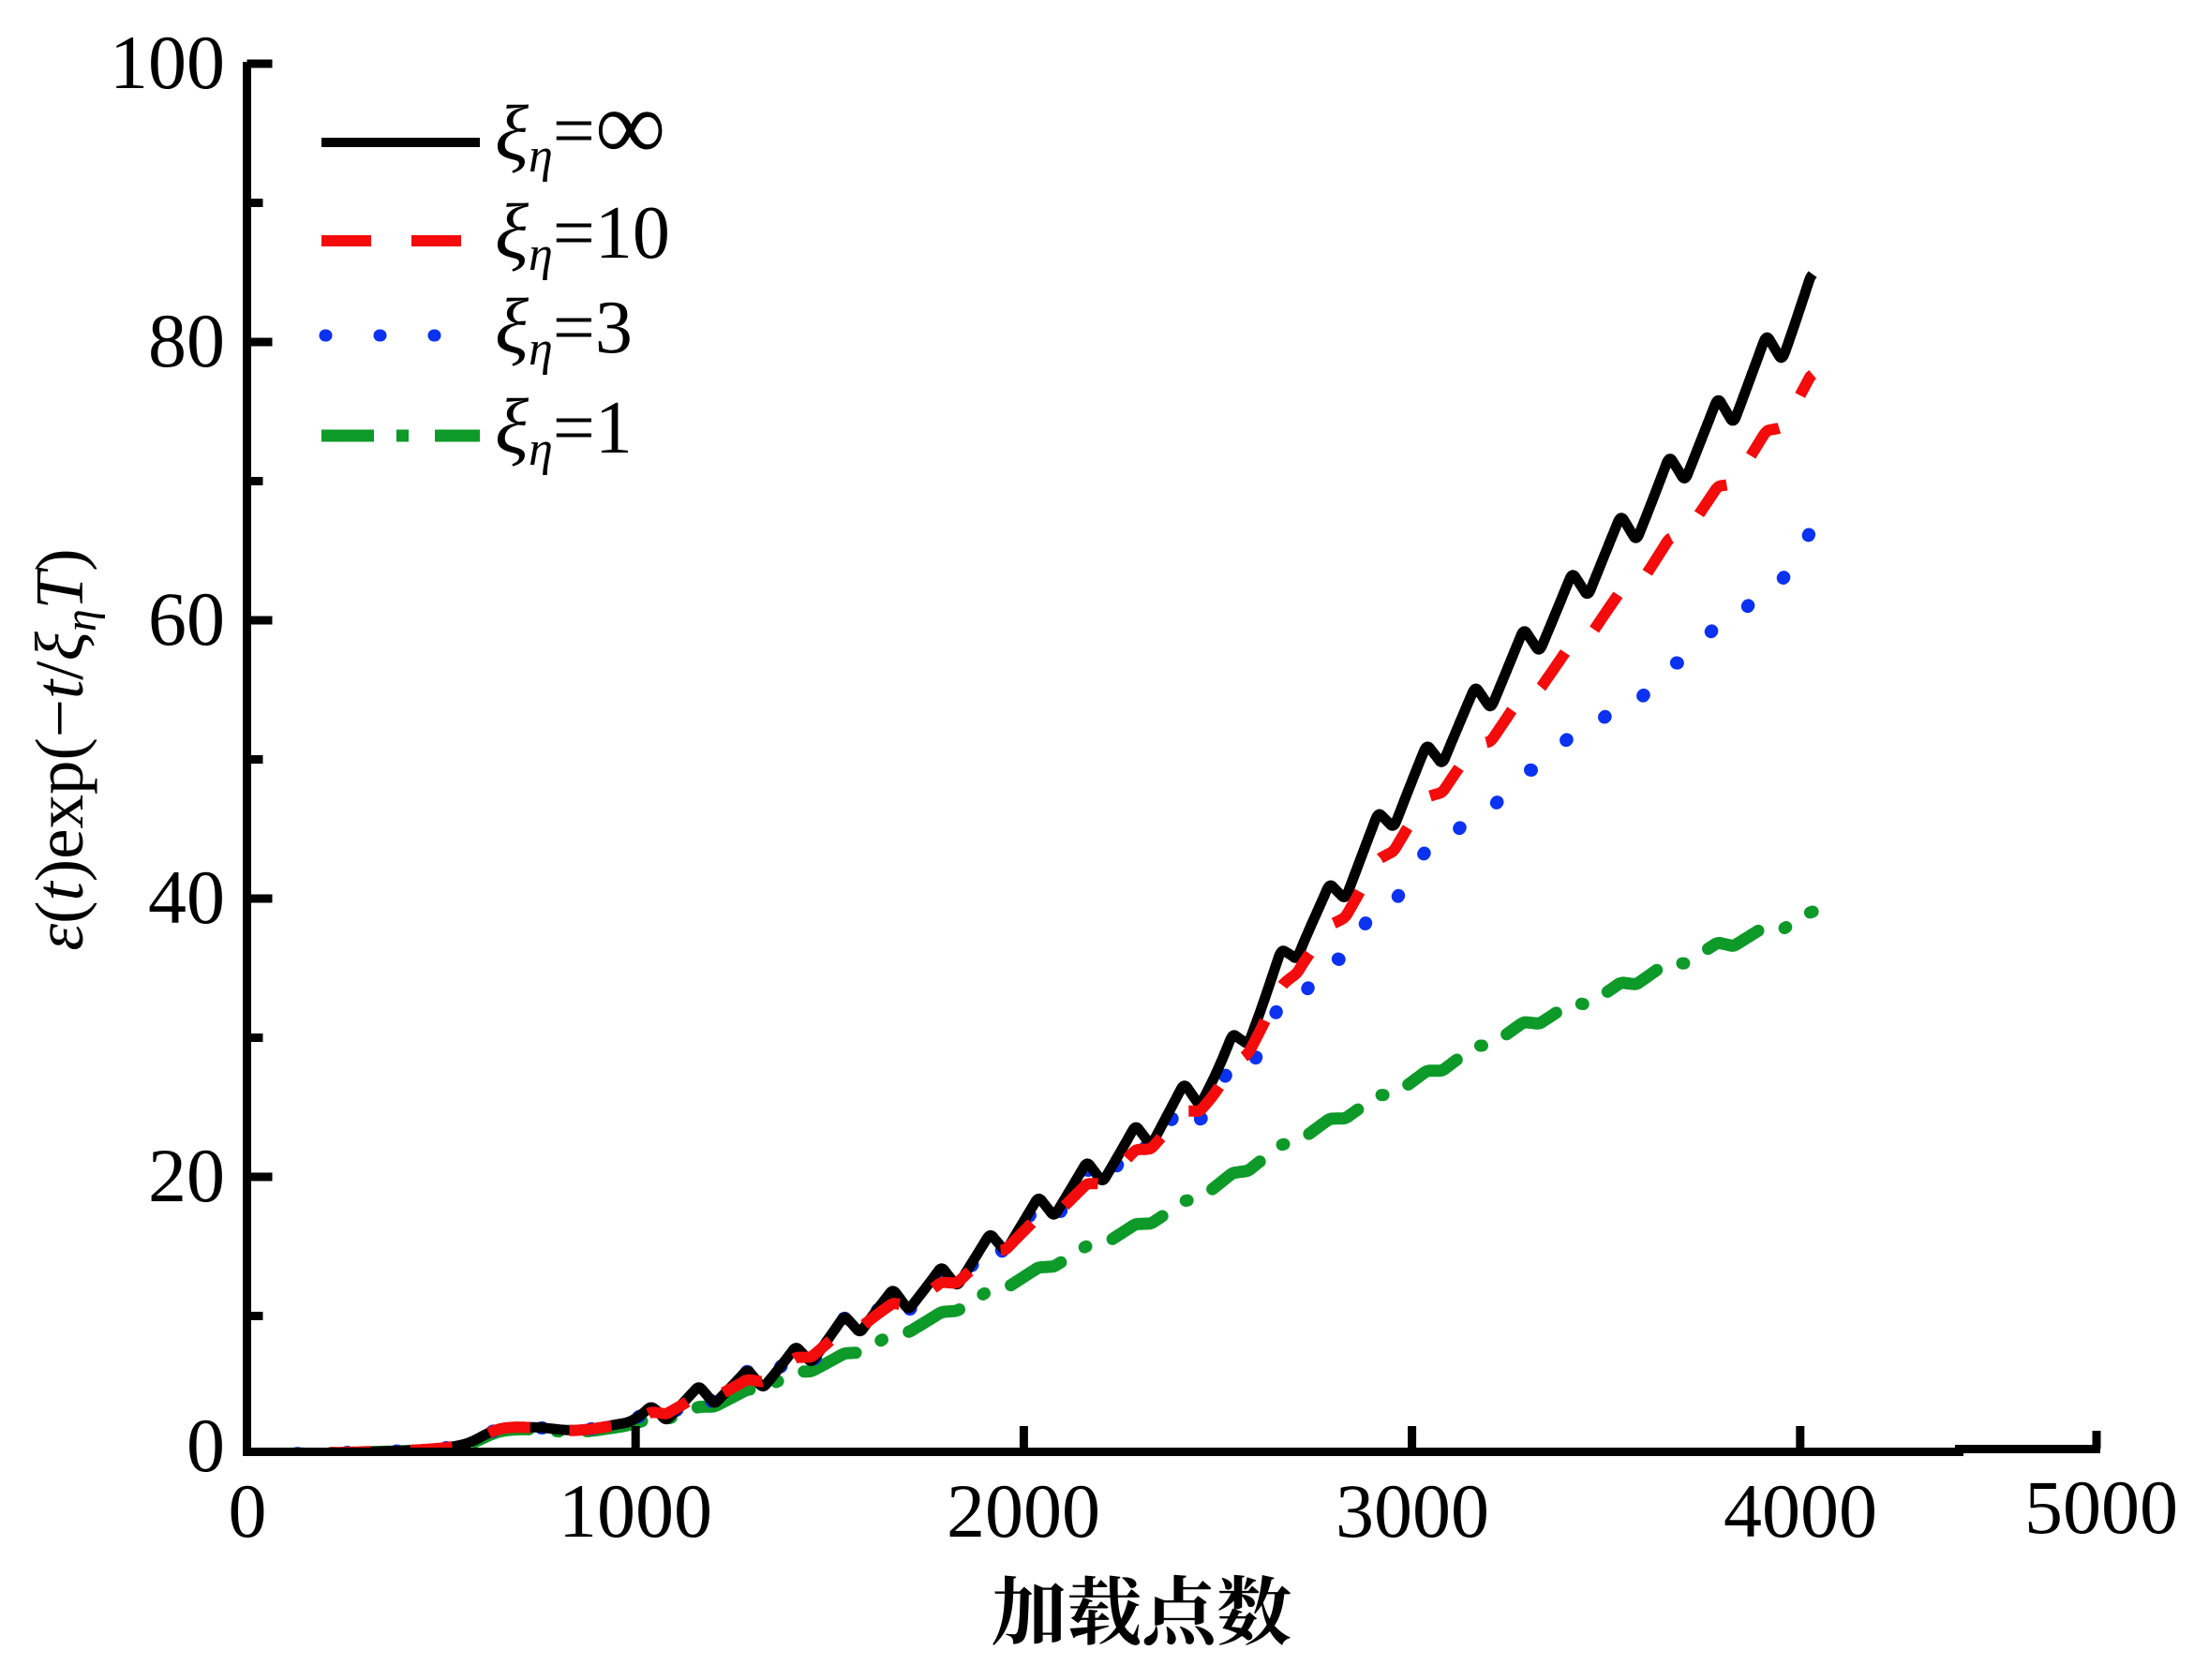  I want to click on svg-text: ξη=3, so click(564, 329).